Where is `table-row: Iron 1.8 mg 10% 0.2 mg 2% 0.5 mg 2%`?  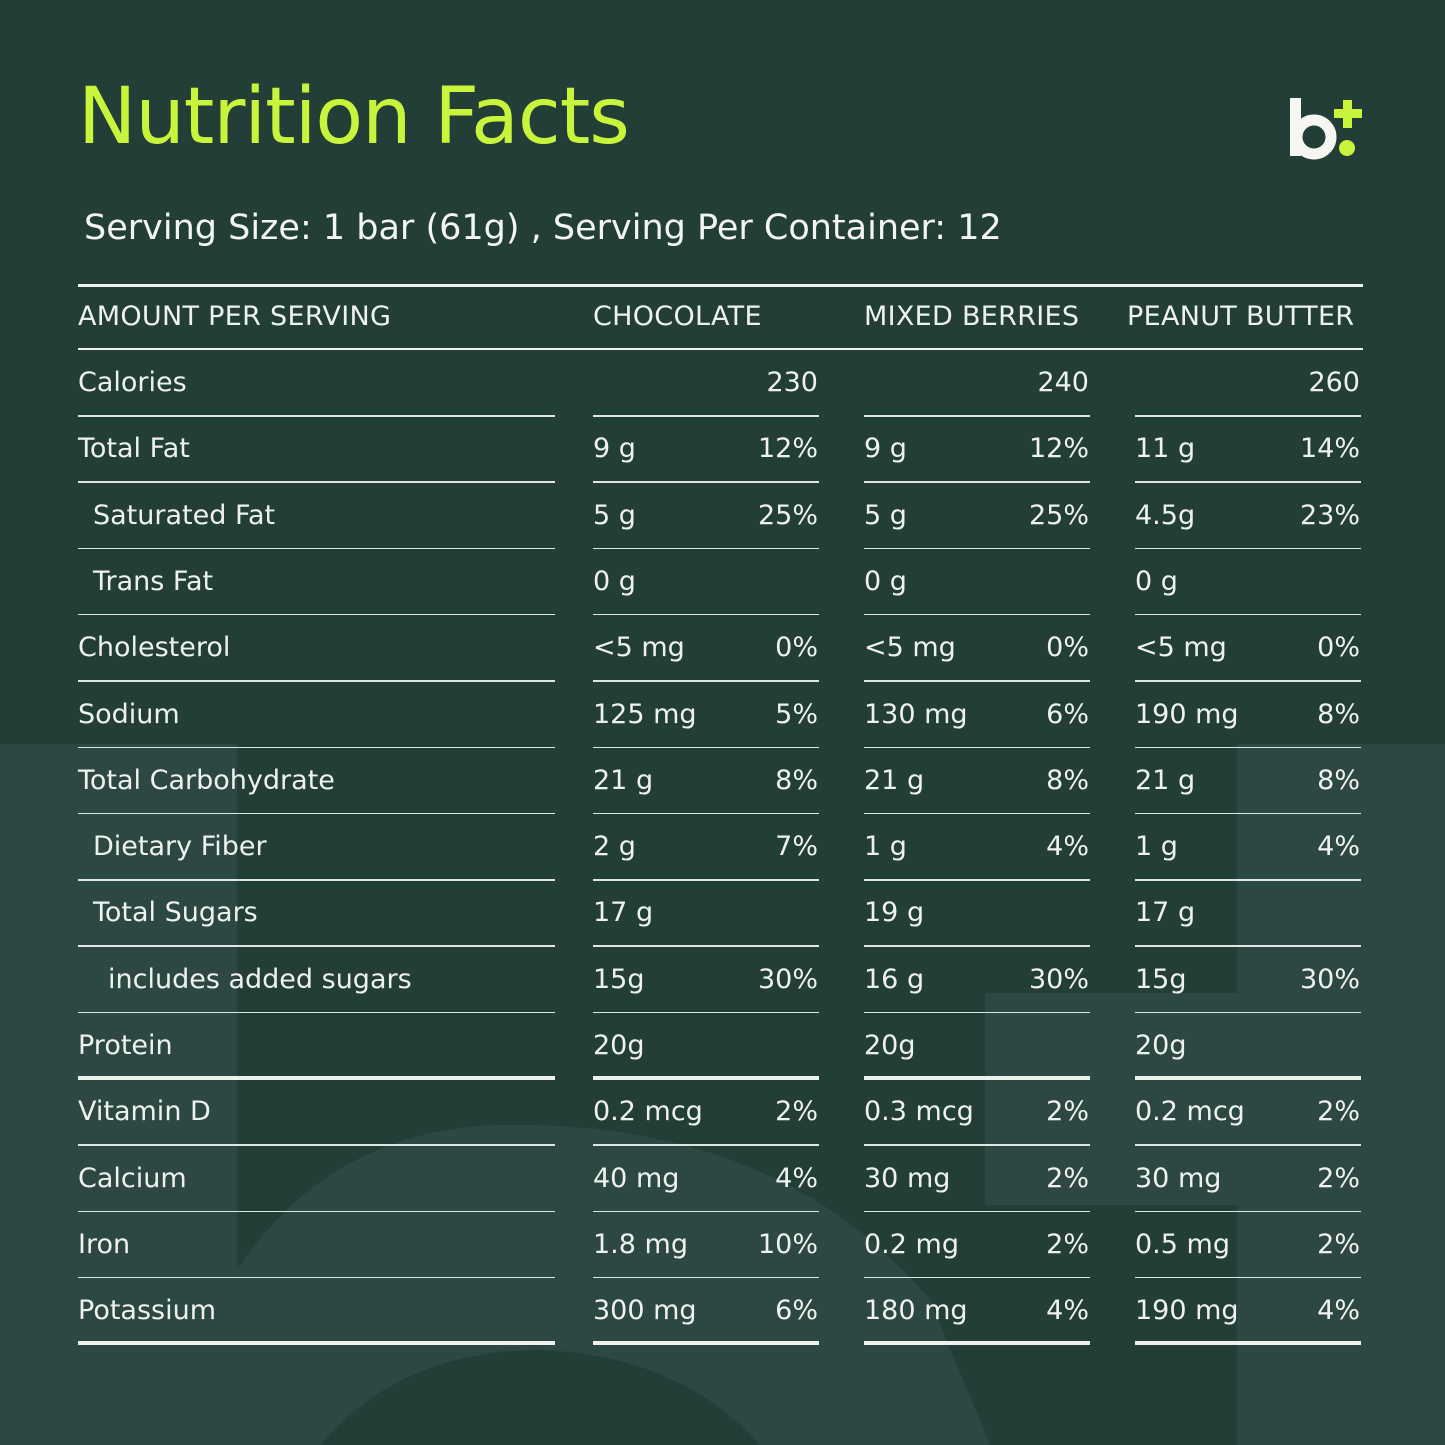
table-row: Iron 1.8 mg 10% 0.2 mg 2% 0.5 mg 2% is located at coordinates (722, 1245).